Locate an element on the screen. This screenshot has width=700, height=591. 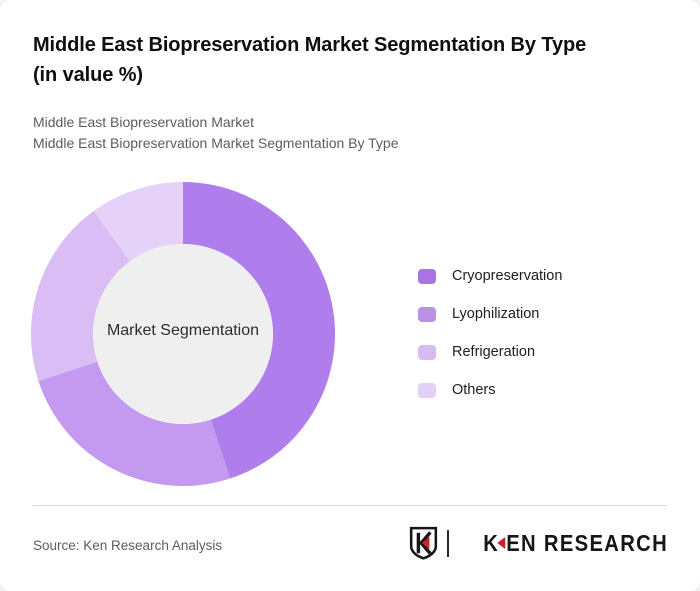
legend-item-lyophilization: Lyophilization is located at coordinates (490, 314).